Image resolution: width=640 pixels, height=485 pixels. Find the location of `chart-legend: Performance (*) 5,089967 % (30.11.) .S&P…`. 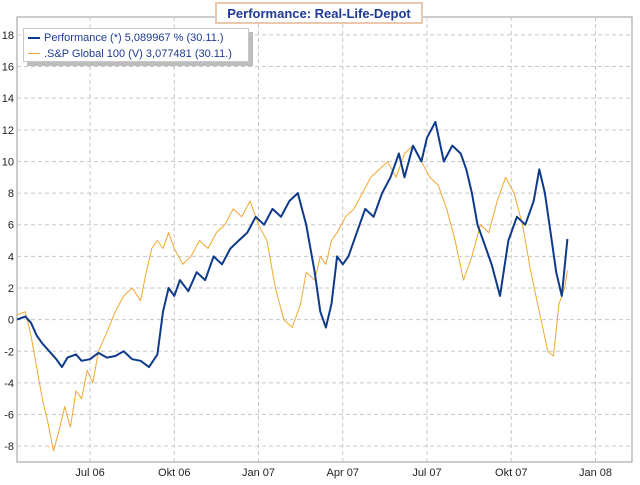

chart-legend: Performance (*) 5,089967 % (30.11.) .S&P… is located at coordinates (136, 45).